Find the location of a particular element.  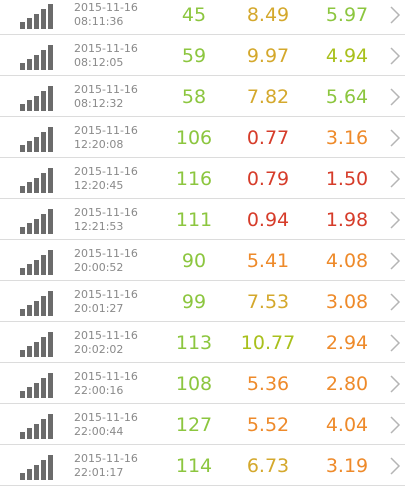

timestamp: 2015-11-16 22:00:16 is located at coordinates (106, 384).